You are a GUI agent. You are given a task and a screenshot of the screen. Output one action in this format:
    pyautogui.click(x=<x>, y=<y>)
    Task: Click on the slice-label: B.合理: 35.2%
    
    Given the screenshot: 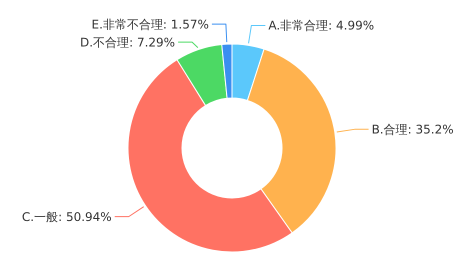 What is the action you would take?
    pyautogui.click(x=413, y=129)
    